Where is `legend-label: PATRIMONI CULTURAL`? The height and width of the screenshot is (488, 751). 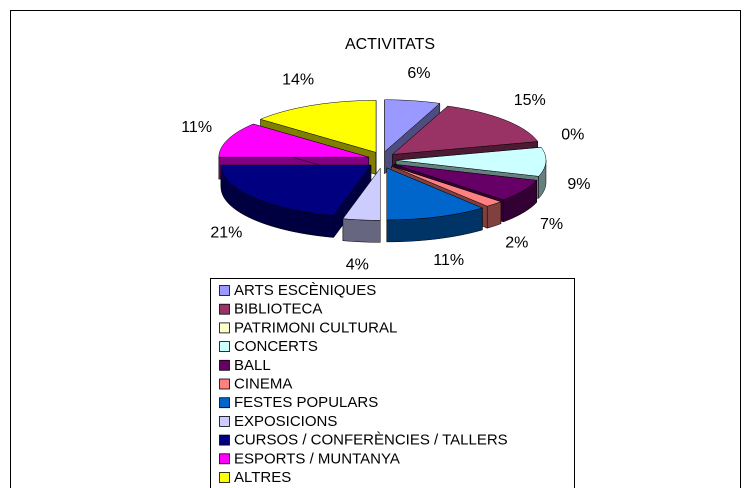 legend-label: PATRIMONI CULTURAL is located at coordinates (315, 327).